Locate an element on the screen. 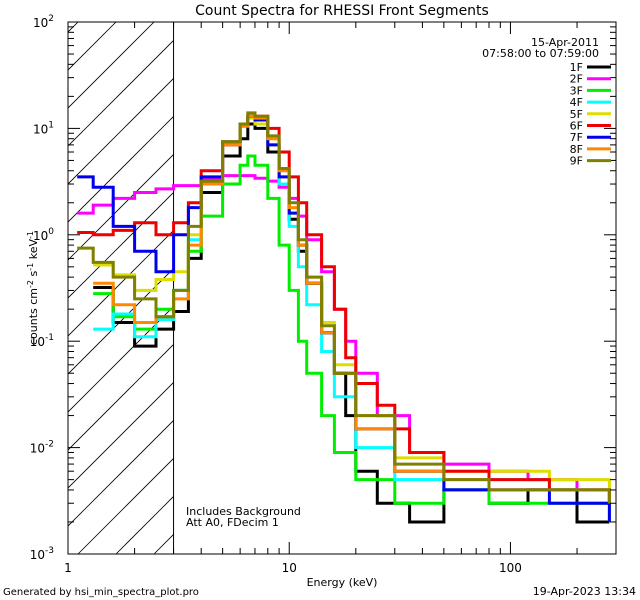  y-tick-label: 10⁻³ is located at coordinates (42, 554).